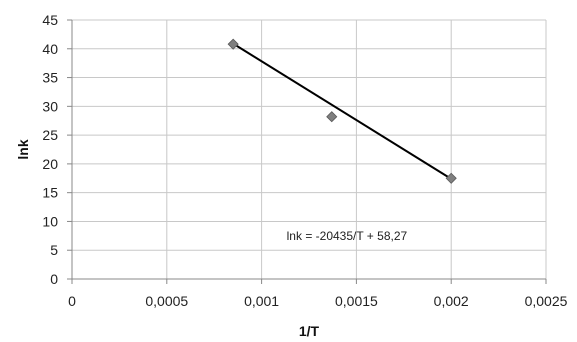 This screenshot has height=342, width=577. I want to click on x-tick-label: 0, so click(72, 301).